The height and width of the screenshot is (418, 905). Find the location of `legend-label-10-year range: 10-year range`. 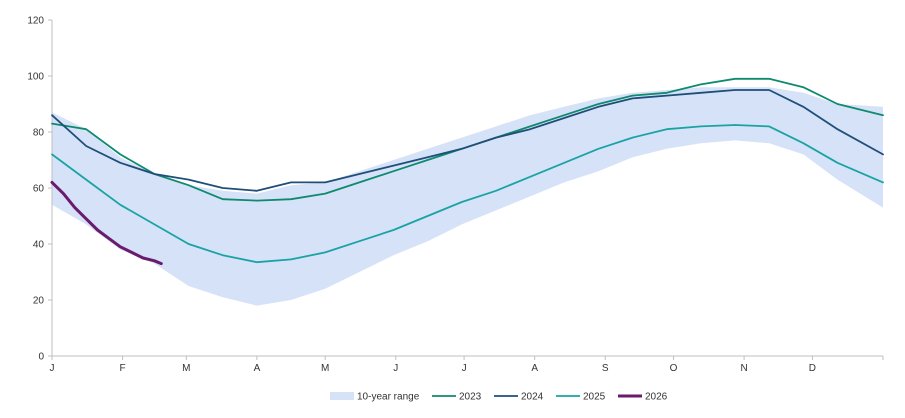

legend-label-10-year range: 10-year range is located at coordinates (388, 397).